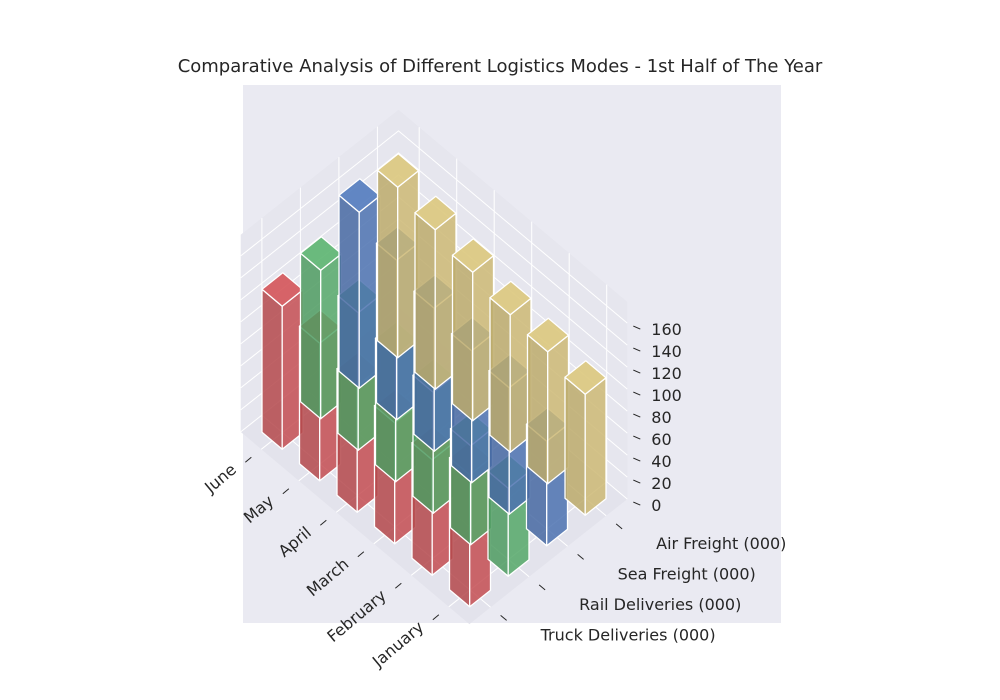 This screenshot has height=700, width=1000. I want to click on month-tick-label: January, so click(397, 644).